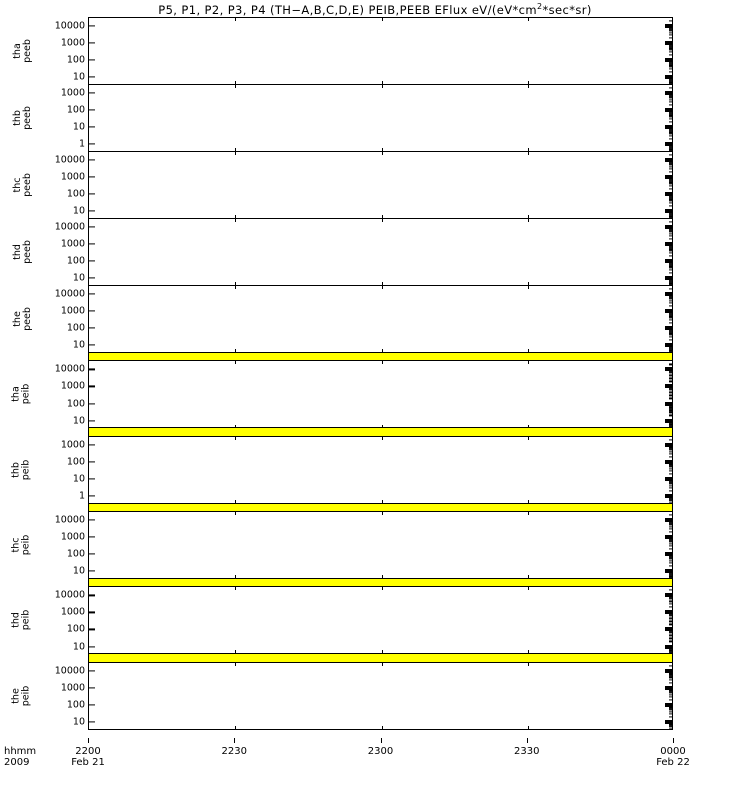  Describe the element at coordinates (16, 545) in the screenshot. I see `panel-ylabel-line1: thc` at that location.